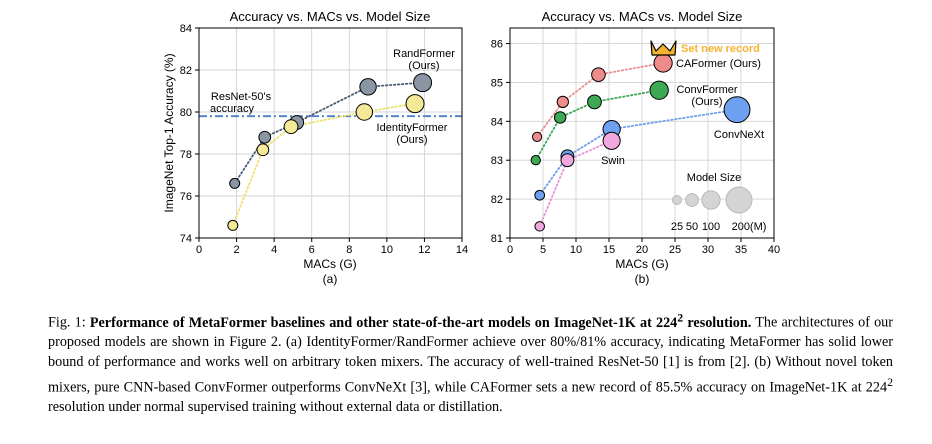  I want to click on size-legend-label-100: 100, so click(711, 227).